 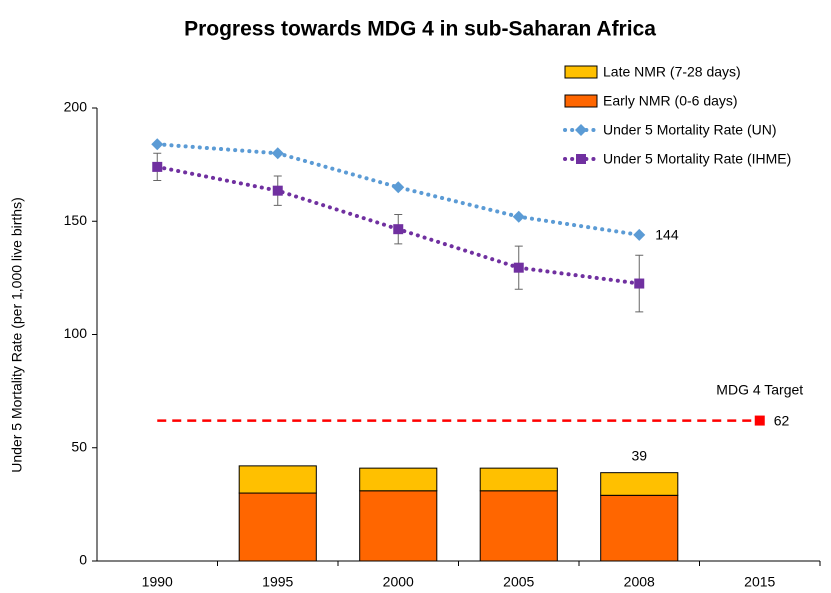 I want to click on x-tick-label: 1990, so click(x=157, y=582).